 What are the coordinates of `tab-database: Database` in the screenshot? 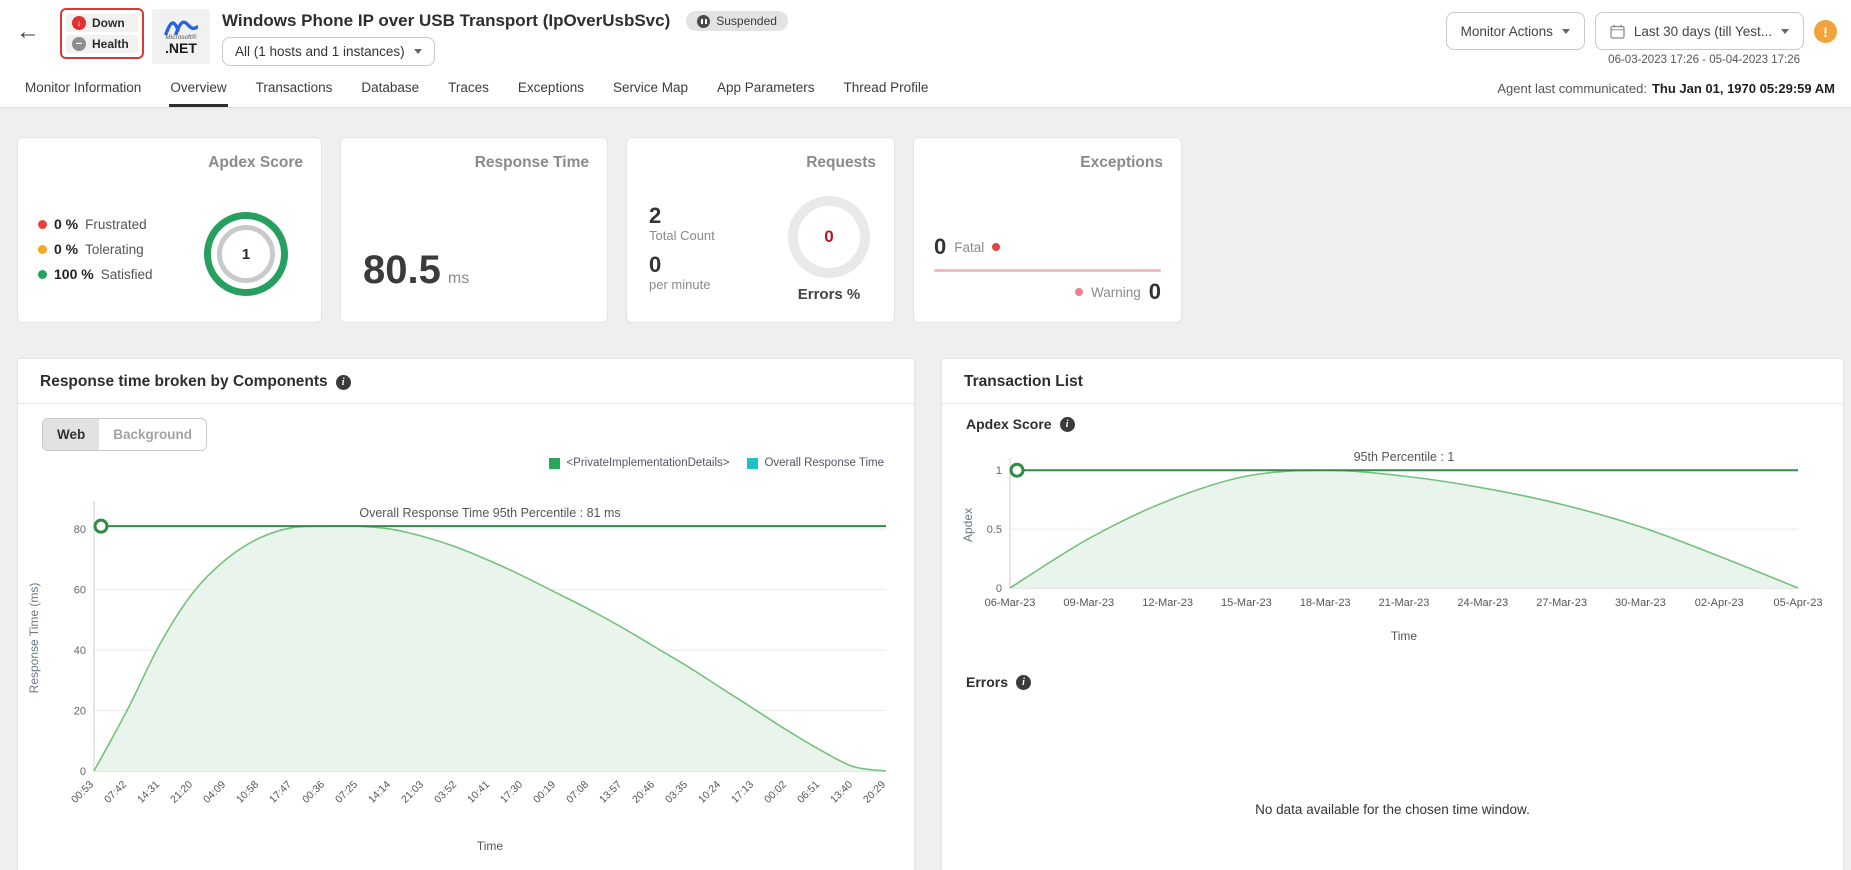 It's located at (390, 87).